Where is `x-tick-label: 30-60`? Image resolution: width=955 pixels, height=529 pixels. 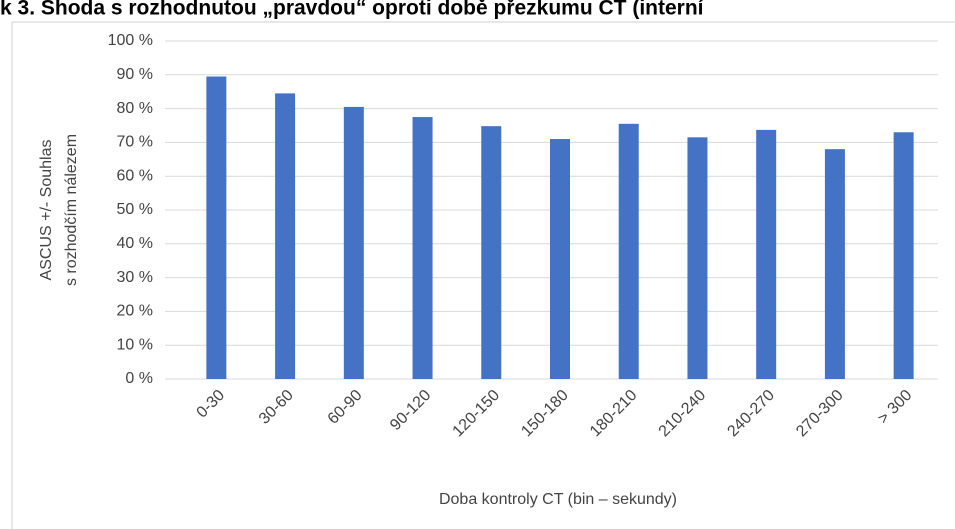
x-tick-label: 30-60 is located at coordinates (276, 407).